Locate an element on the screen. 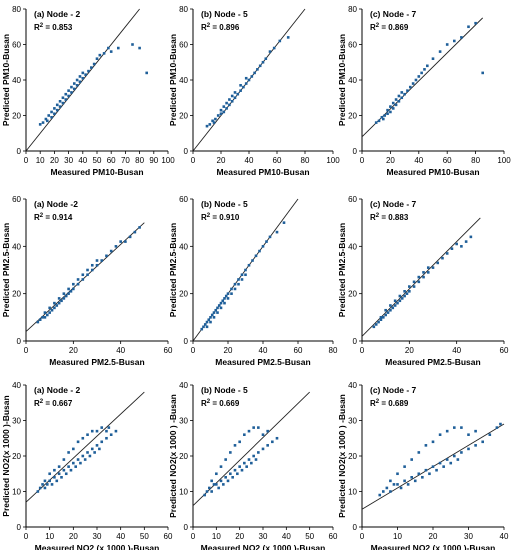 Image resolution: width=515 pixels, height=550 pixels. x-axis-label: Measured PM10-Busan is located at coordinates (262, 172).